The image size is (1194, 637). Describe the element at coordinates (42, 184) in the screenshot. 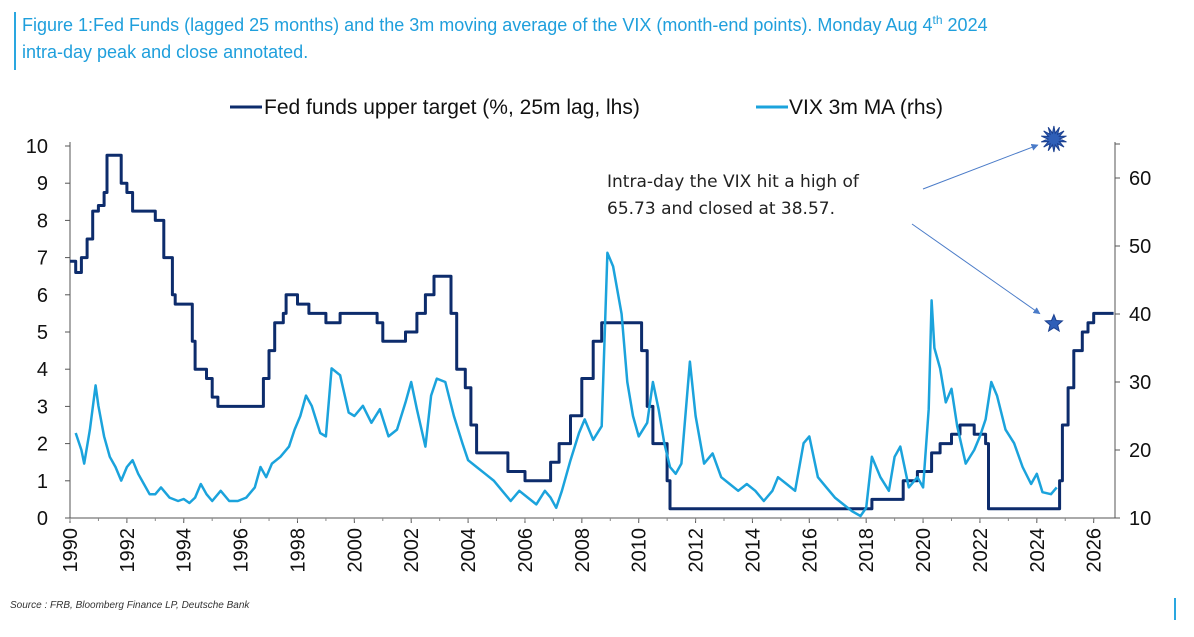

I see `left-tick-label: 9` at that location.